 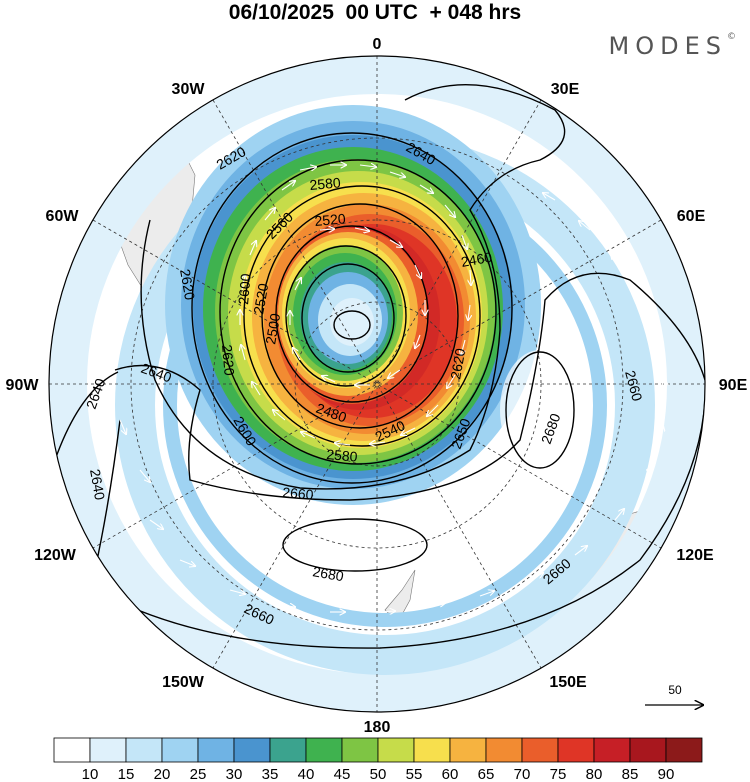 What do you see at coordinates (691, 216) in the screenshot?
I see `lon-label-60e: 60E` at bounding box center [691, 216].